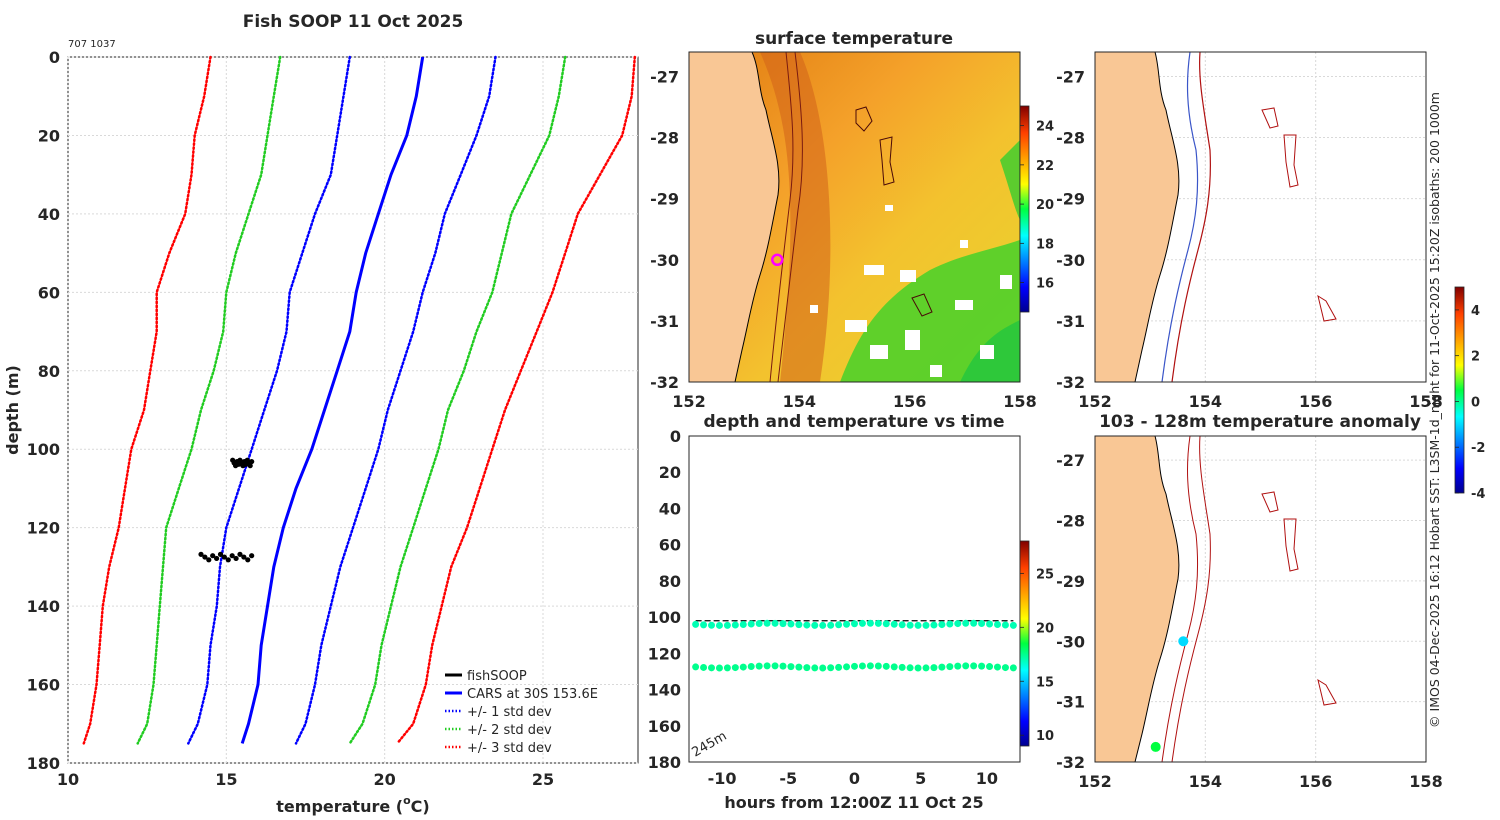  Describe the element at coordinates (675, 436) in the screenshot. I see `depth-time-y-tick-label: 0` at that location.